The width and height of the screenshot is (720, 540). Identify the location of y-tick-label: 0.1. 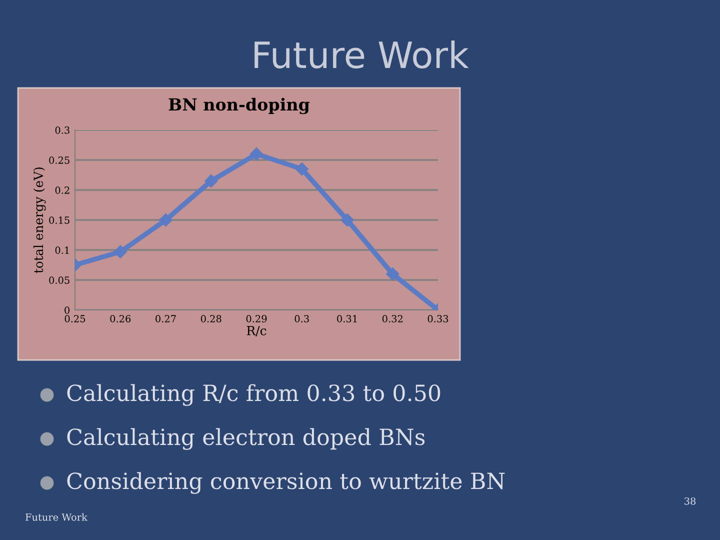
(62, 250).